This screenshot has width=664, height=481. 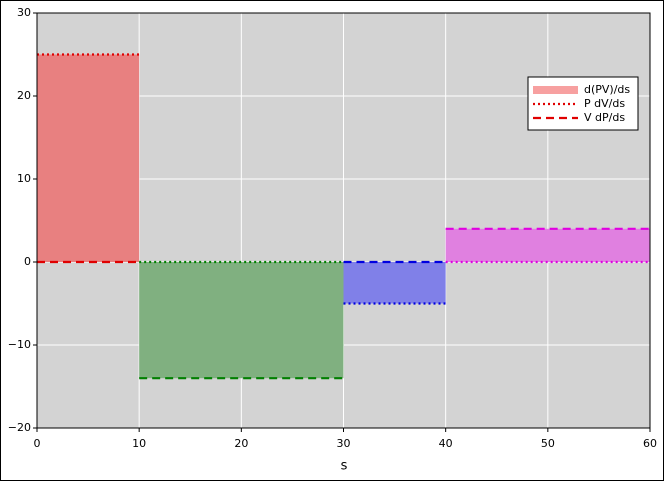 I want to click on legend-label: P dV/ds, so click(x=604, y=103).